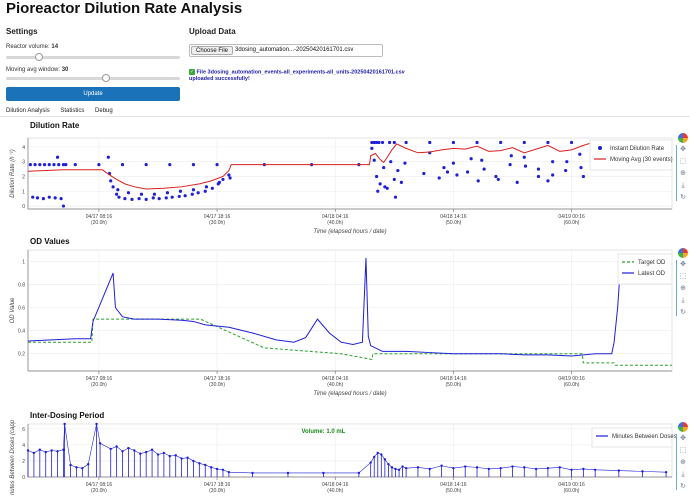  I want to click on tab-debug: Debug, so click(104, 111).